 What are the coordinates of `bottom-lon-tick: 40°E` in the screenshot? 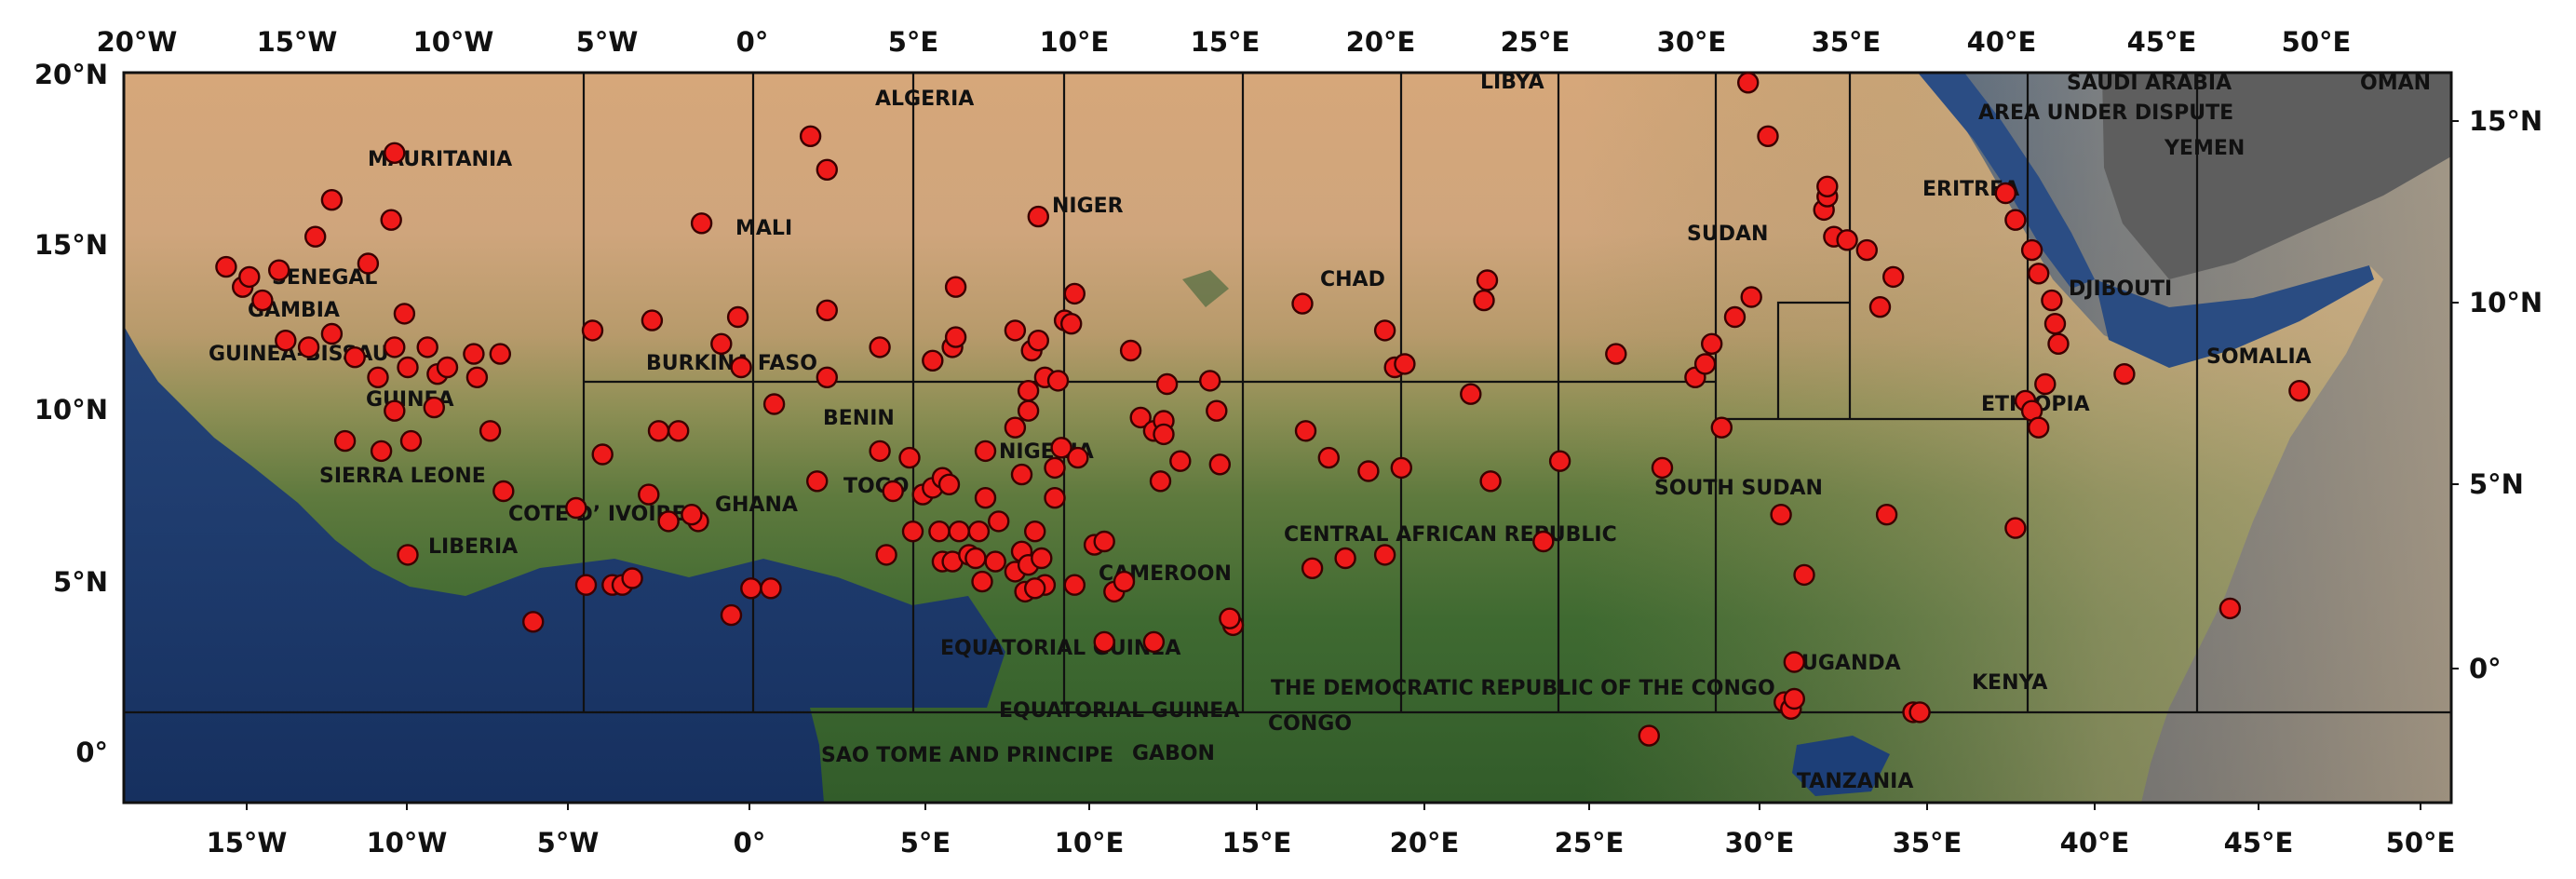 It's located at (2095, 843).